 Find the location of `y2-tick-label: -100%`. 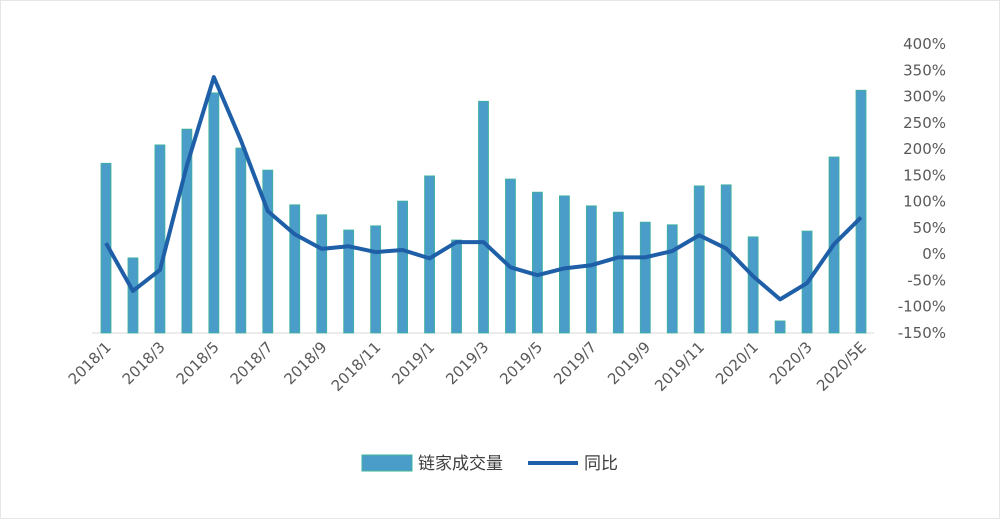

y2-tick-label: -100% is located at coordinates (922, 307).